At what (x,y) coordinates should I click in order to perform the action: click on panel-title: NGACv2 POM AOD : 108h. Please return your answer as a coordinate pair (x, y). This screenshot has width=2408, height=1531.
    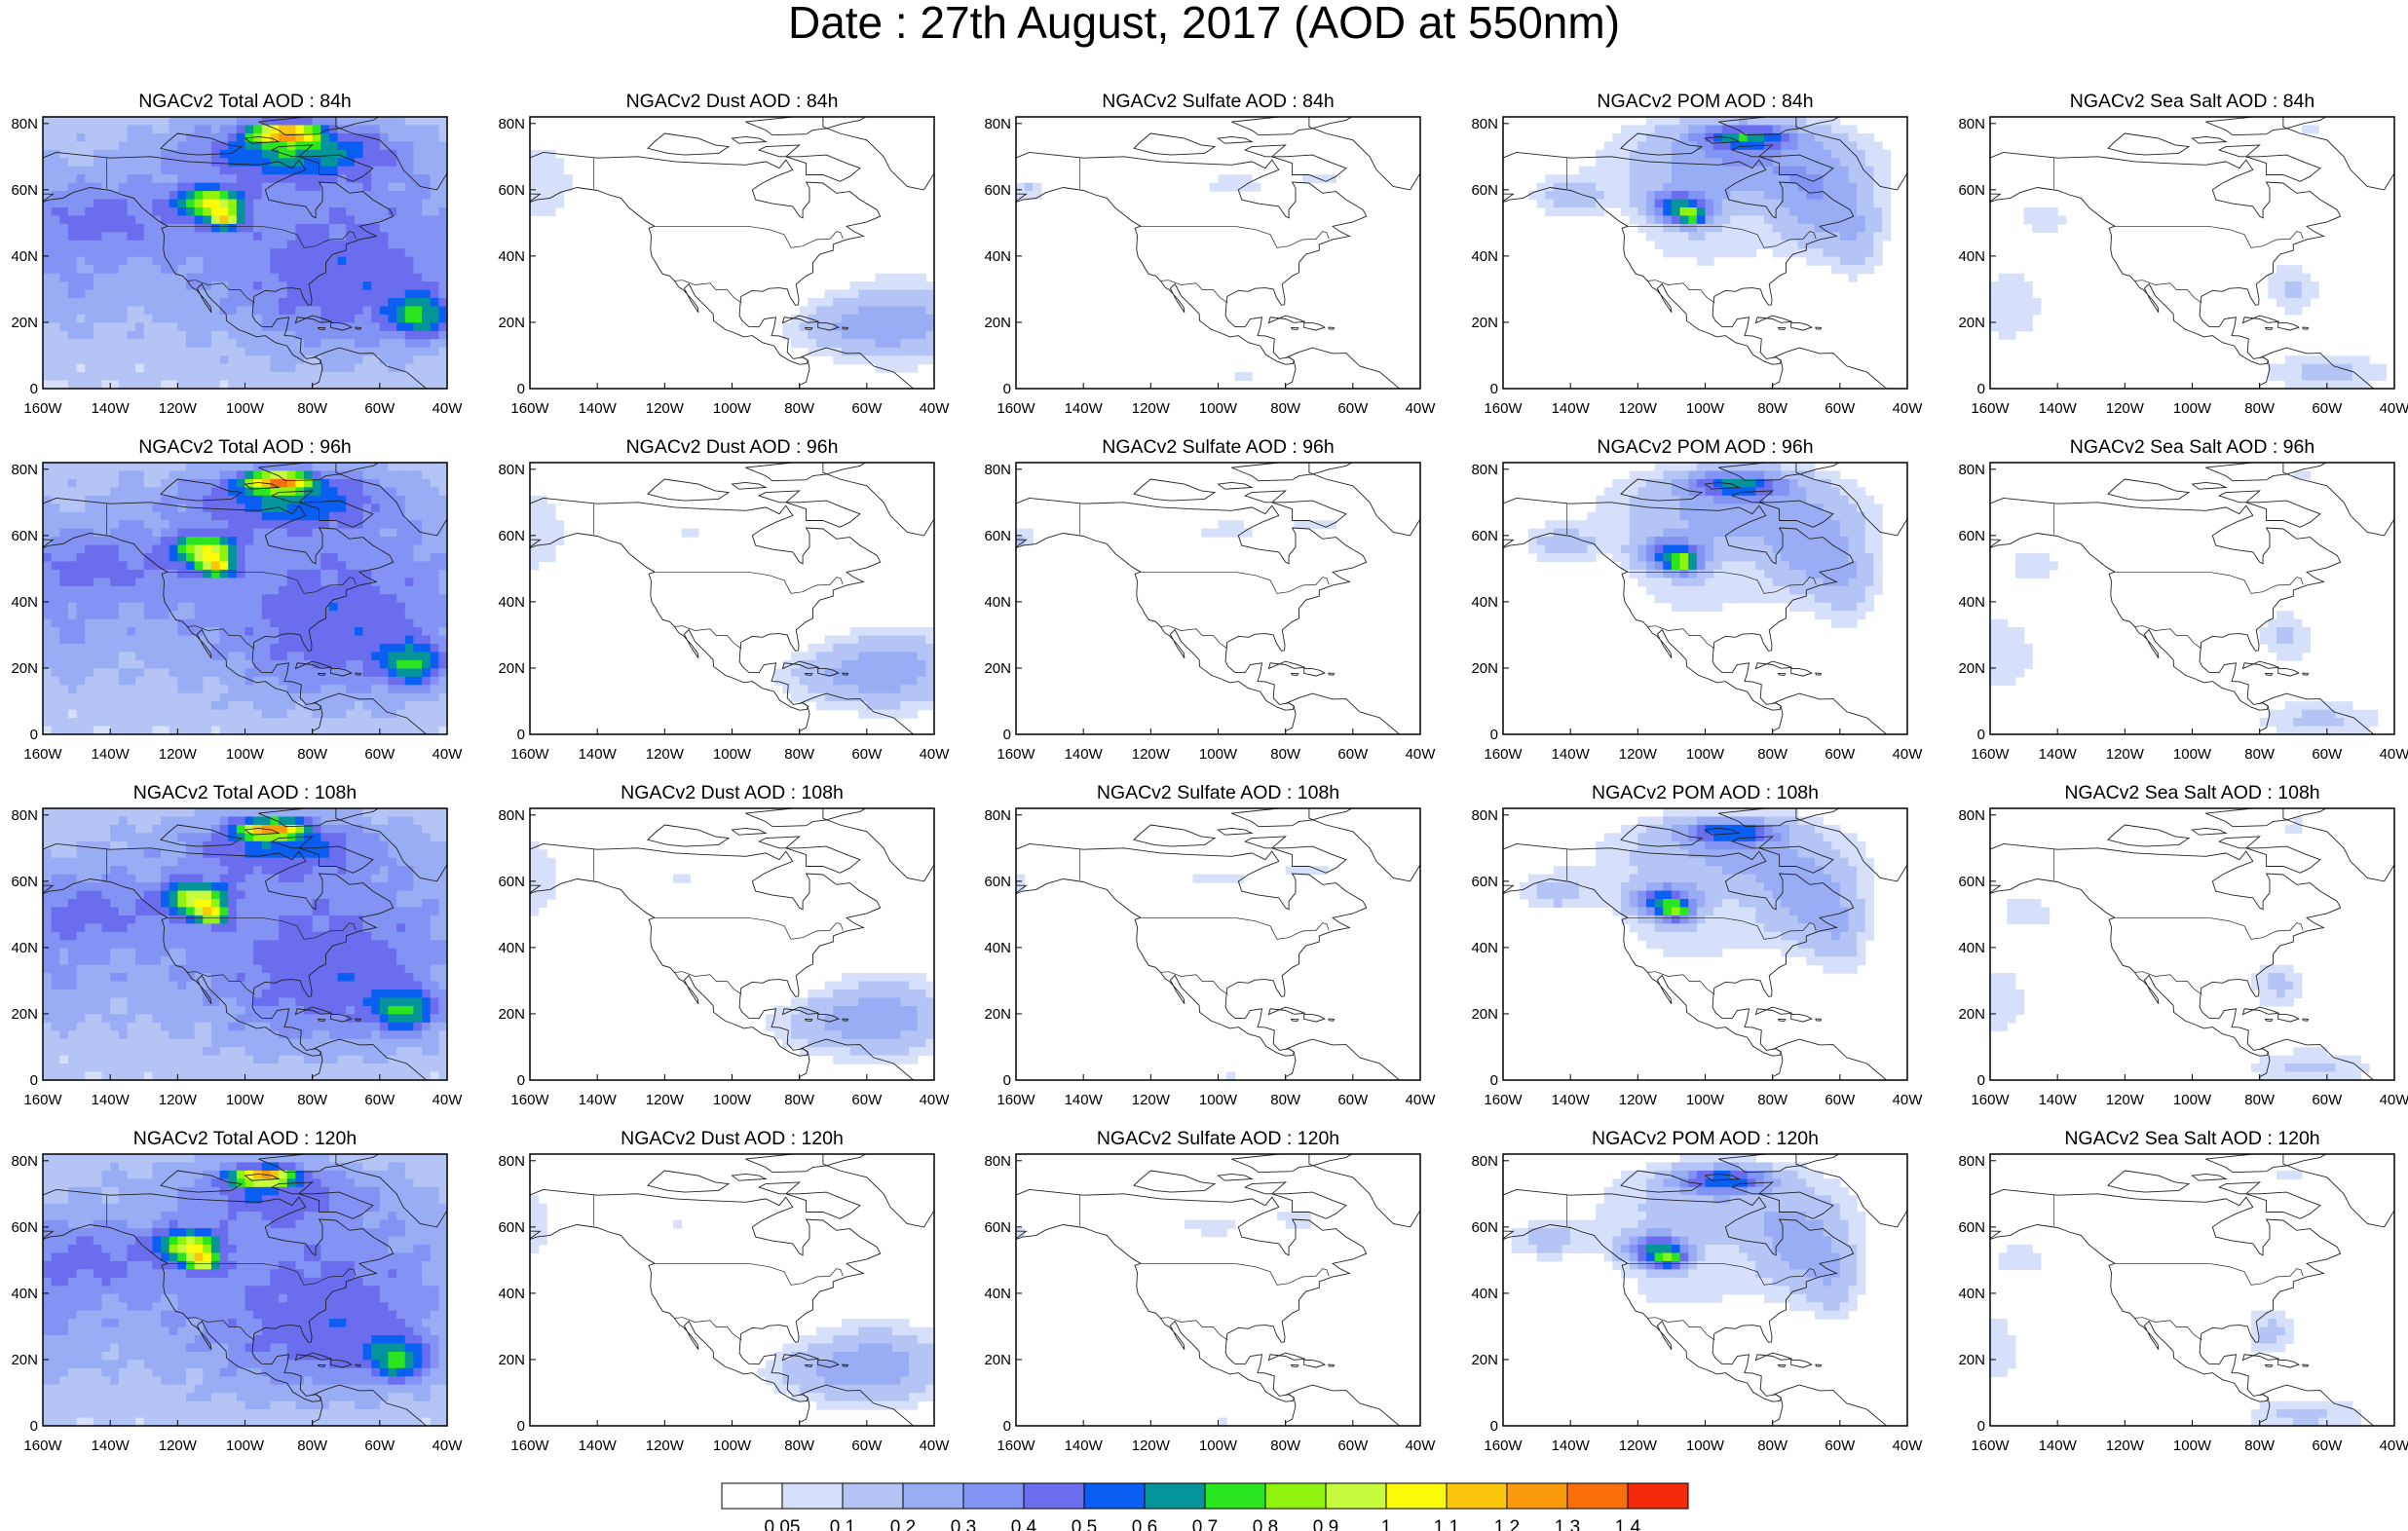
    Looking at the image, I should click on (1705, 792).